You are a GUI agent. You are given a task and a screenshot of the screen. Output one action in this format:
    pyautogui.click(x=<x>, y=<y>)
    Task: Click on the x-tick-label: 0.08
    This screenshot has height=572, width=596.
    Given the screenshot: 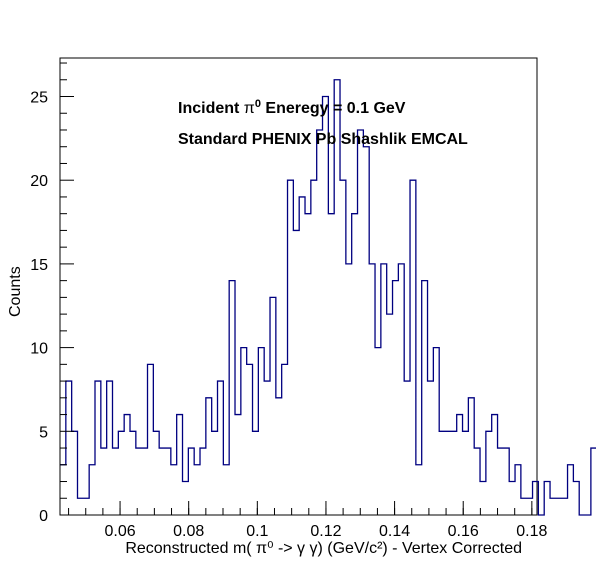 What is the action you would take?
    pyautogui.click(x=188, y=531)
    